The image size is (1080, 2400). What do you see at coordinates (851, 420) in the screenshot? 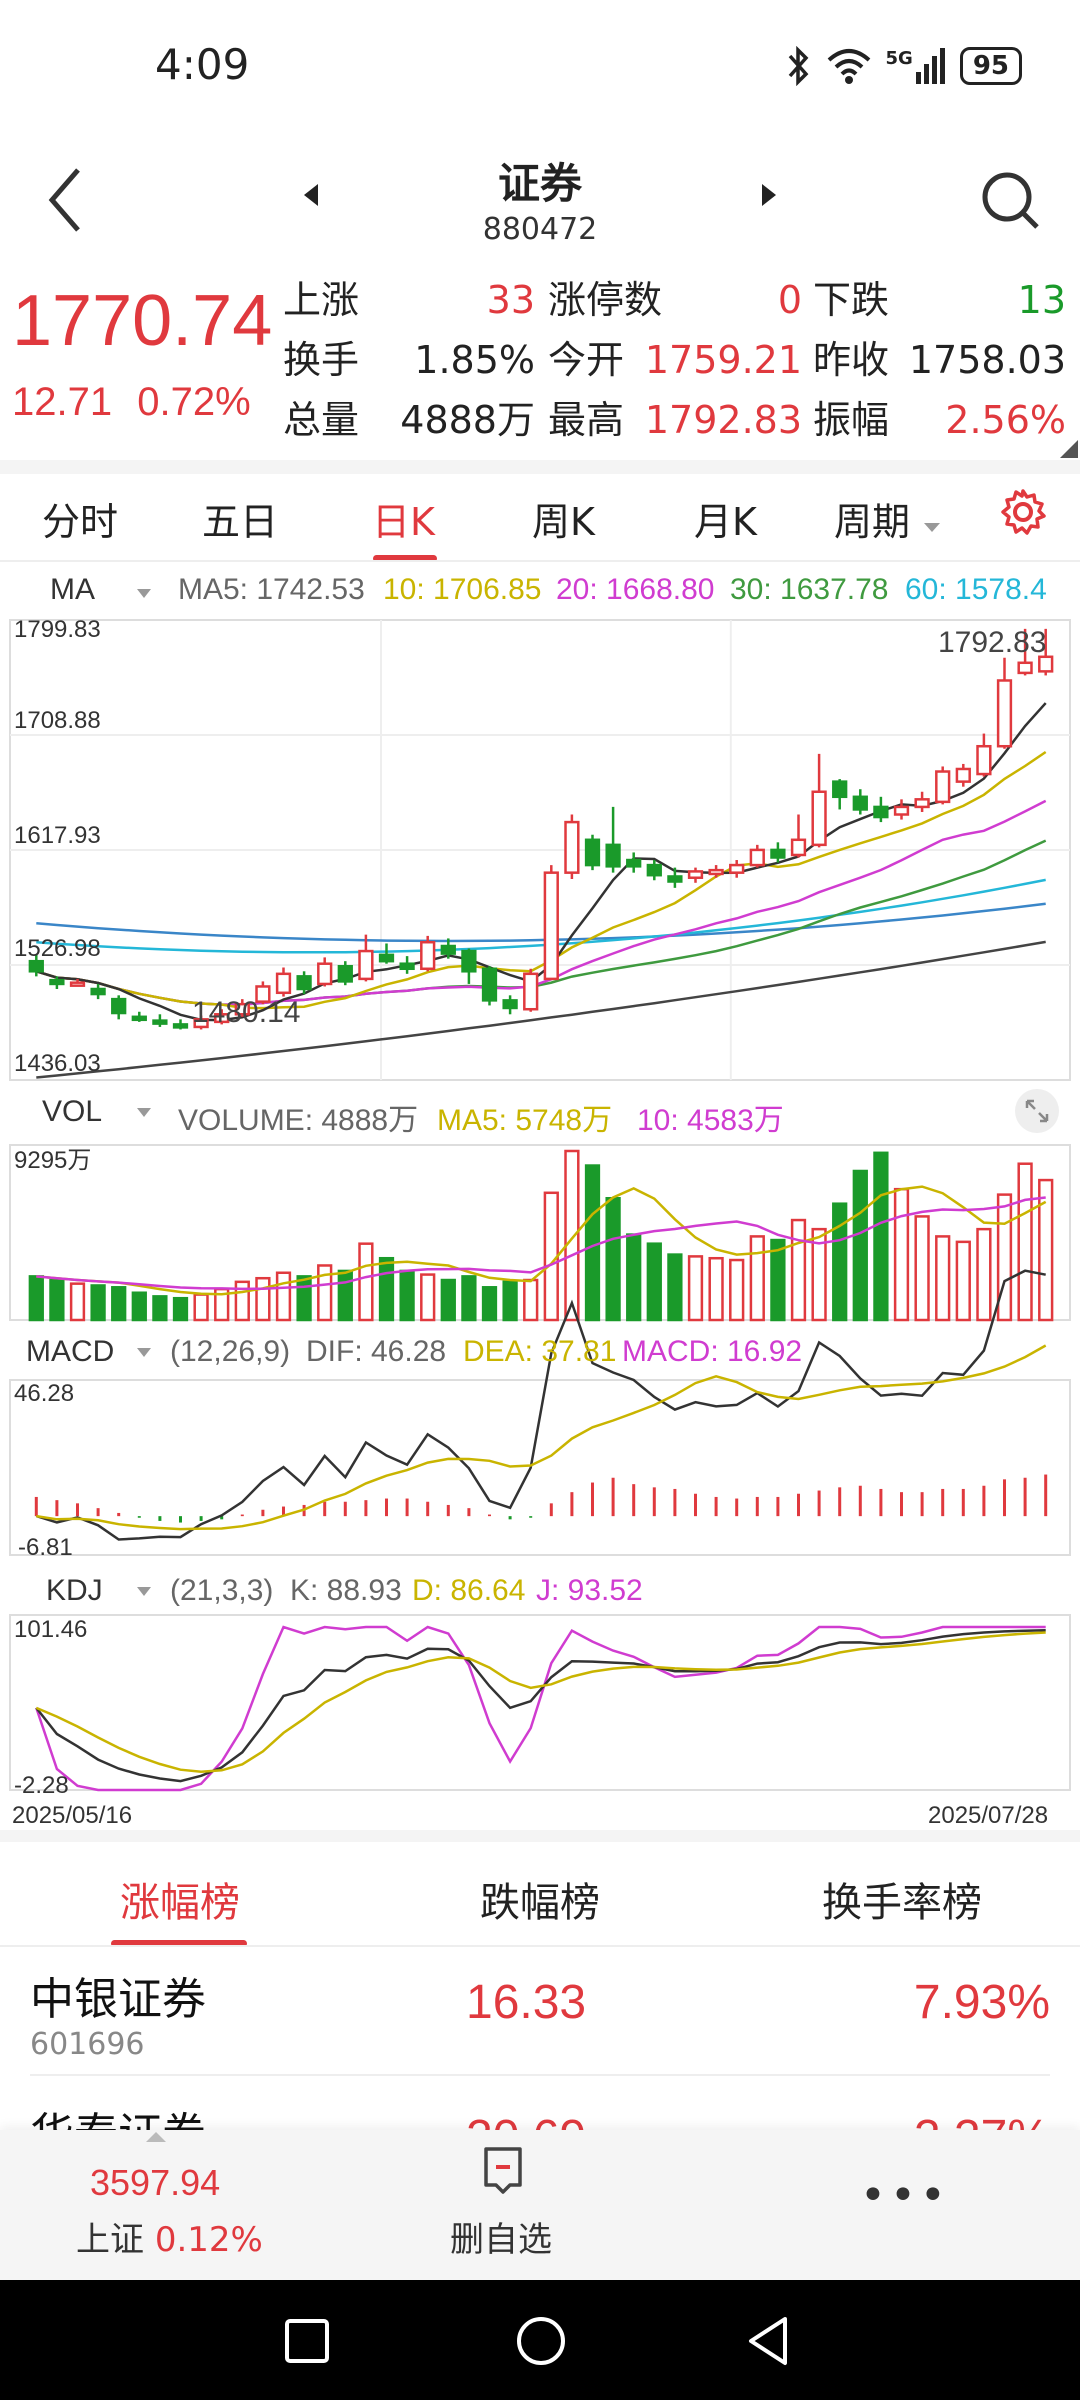
I see `stat-label-amplitude: 振幅` at bounding box center [851, 420].